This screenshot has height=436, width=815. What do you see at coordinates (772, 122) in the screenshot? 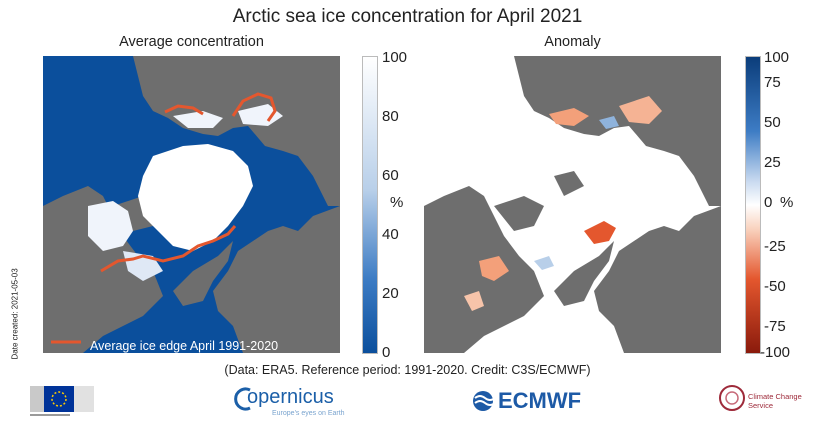
I see `anom-tick-50: 50` at bounding box center [772, 122].